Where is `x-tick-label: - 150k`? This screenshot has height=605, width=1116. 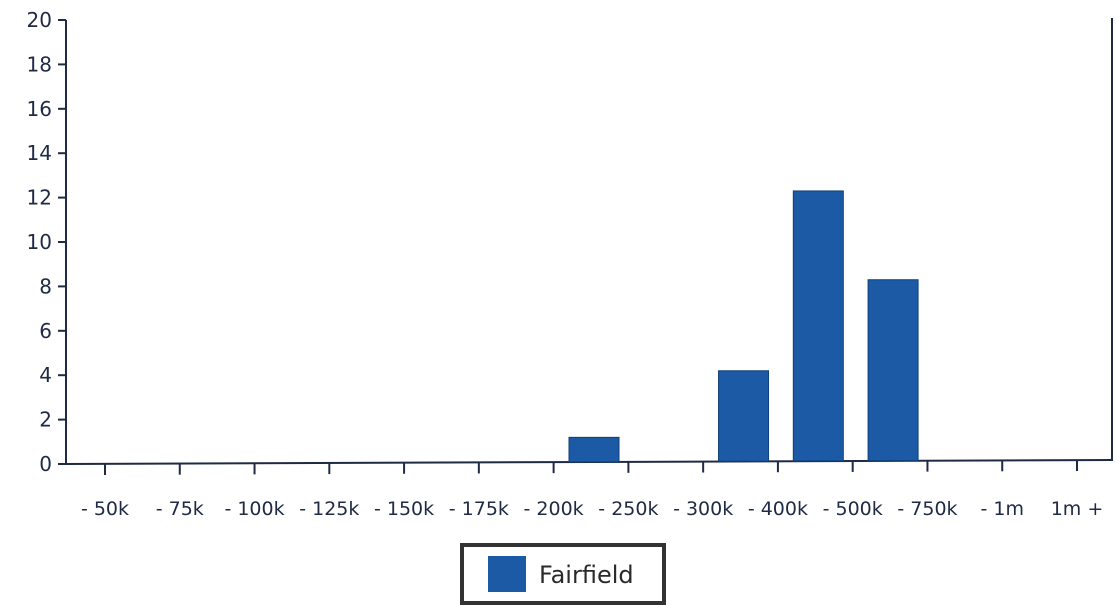
x-tick-label: - 150k is located at coordinates (404, 509).